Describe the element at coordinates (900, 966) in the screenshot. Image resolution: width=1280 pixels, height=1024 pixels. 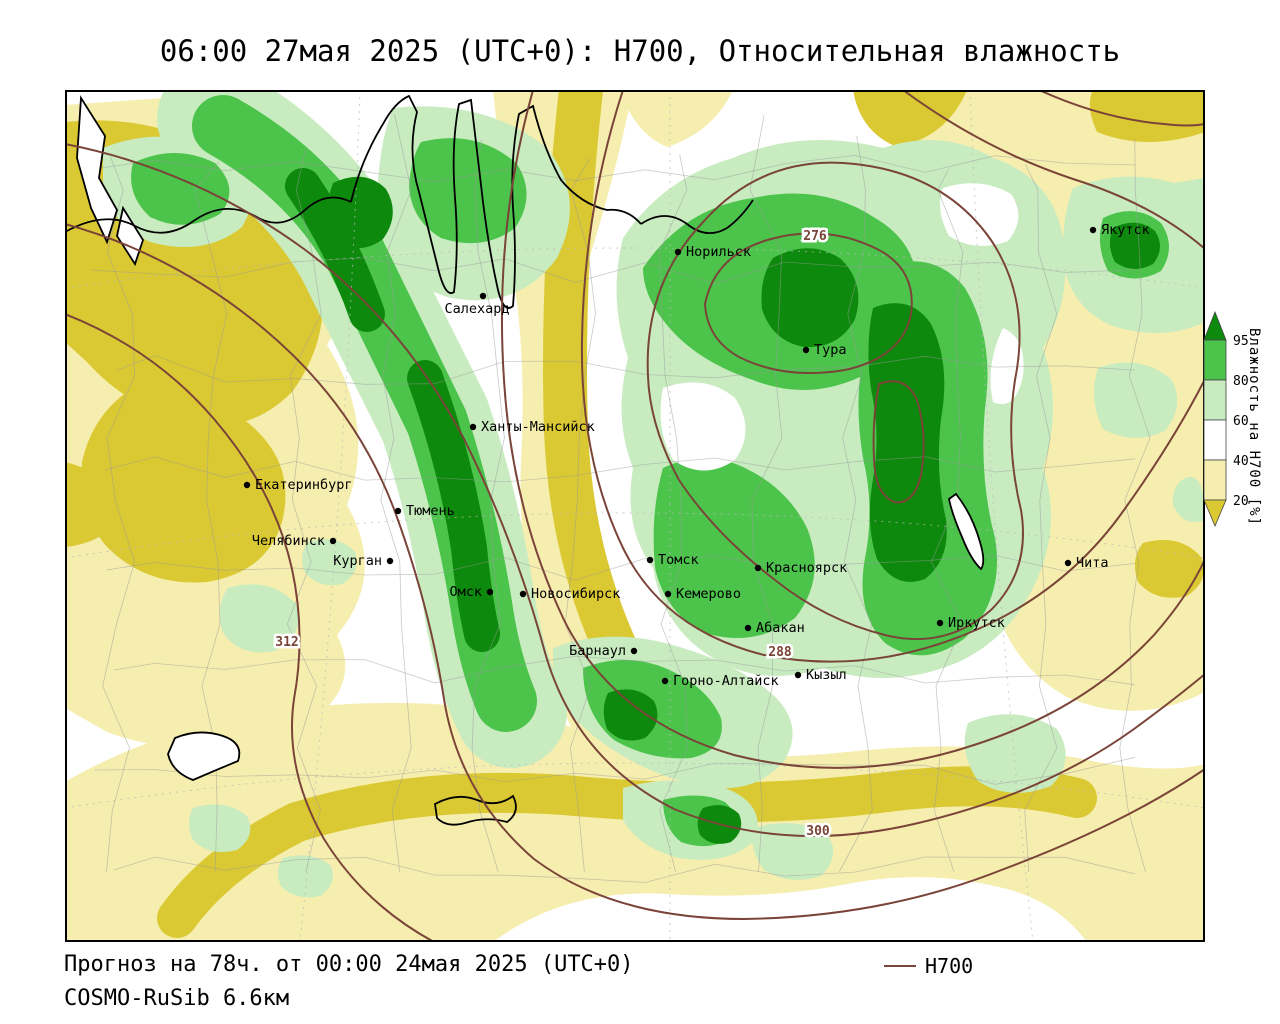
I see `h700-line-sample` at that location.